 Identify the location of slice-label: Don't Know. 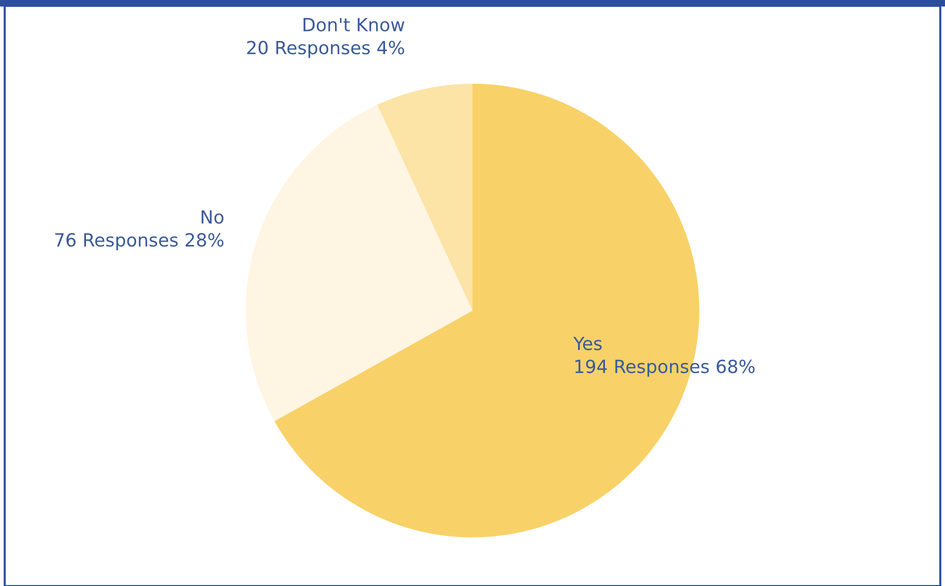
(354, 25).